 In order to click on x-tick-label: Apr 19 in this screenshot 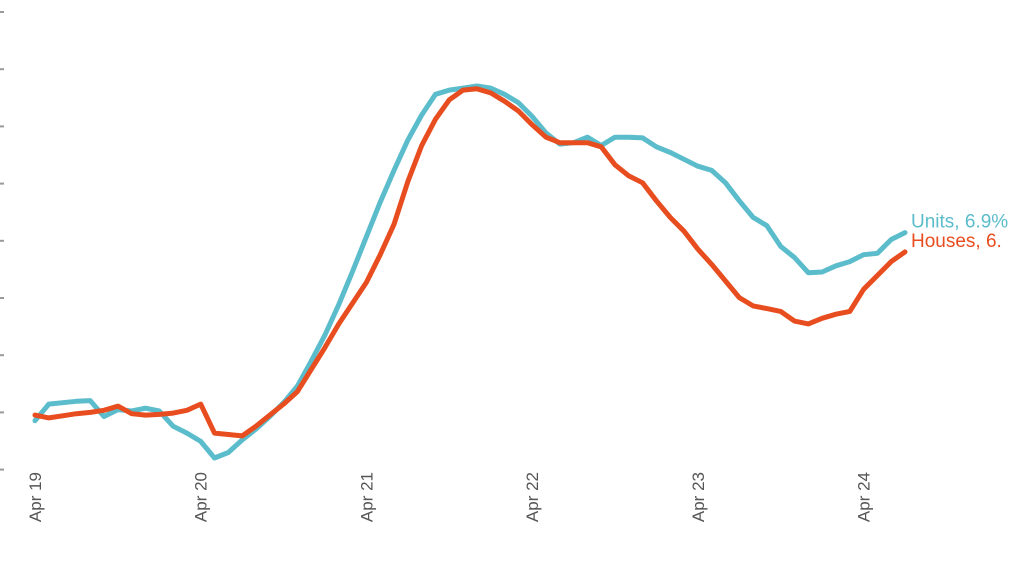, I will do `click(35, 497)`.